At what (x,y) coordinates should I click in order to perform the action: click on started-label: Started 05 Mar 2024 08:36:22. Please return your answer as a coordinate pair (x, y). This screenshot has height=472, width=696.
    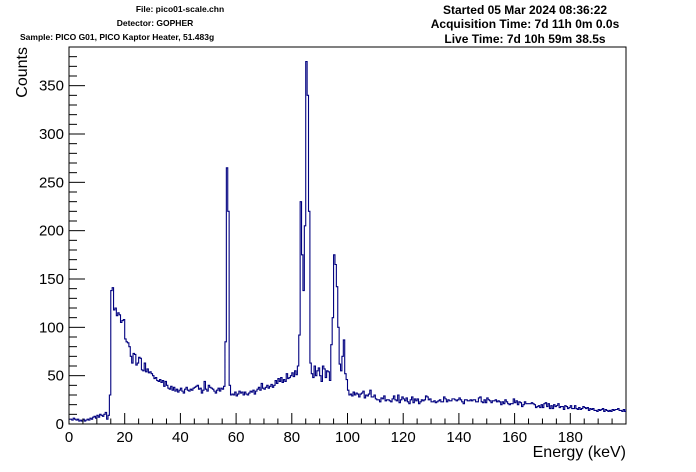
    Looking at the image, I should click on (525, 10).